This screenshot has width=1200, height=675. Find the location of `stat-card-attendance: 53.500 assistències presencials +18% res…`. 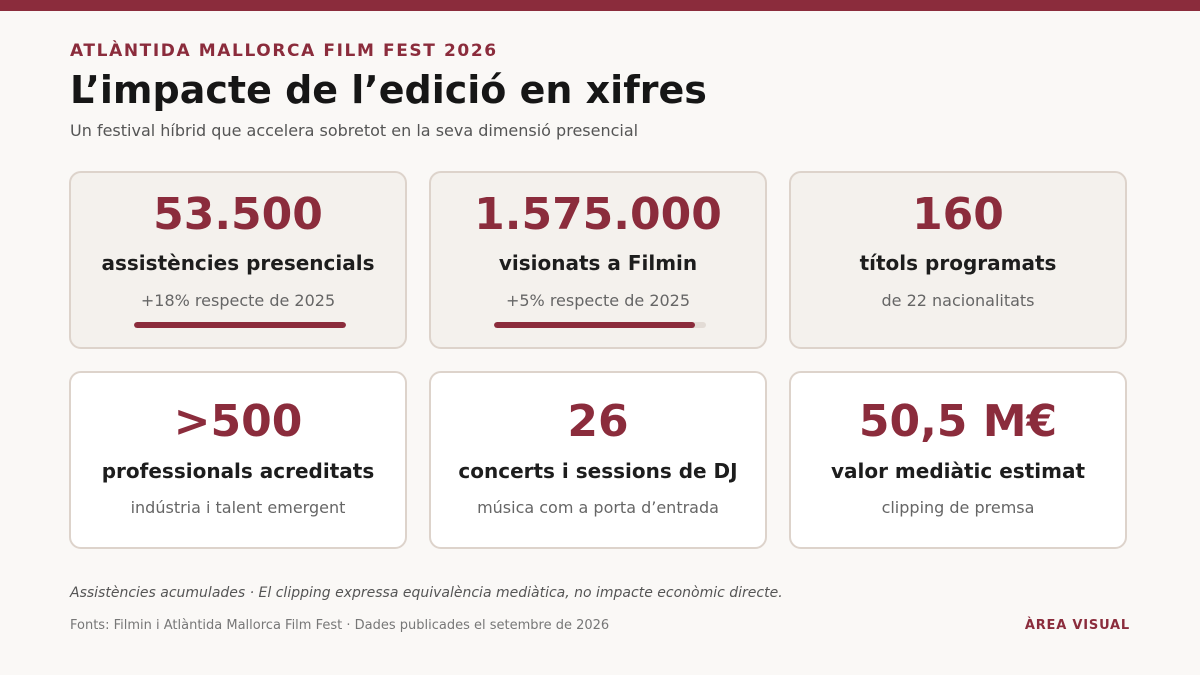

stat-card-attendance: 53.500 assistències presencials +18% res… is located at coordinates (238, 260).